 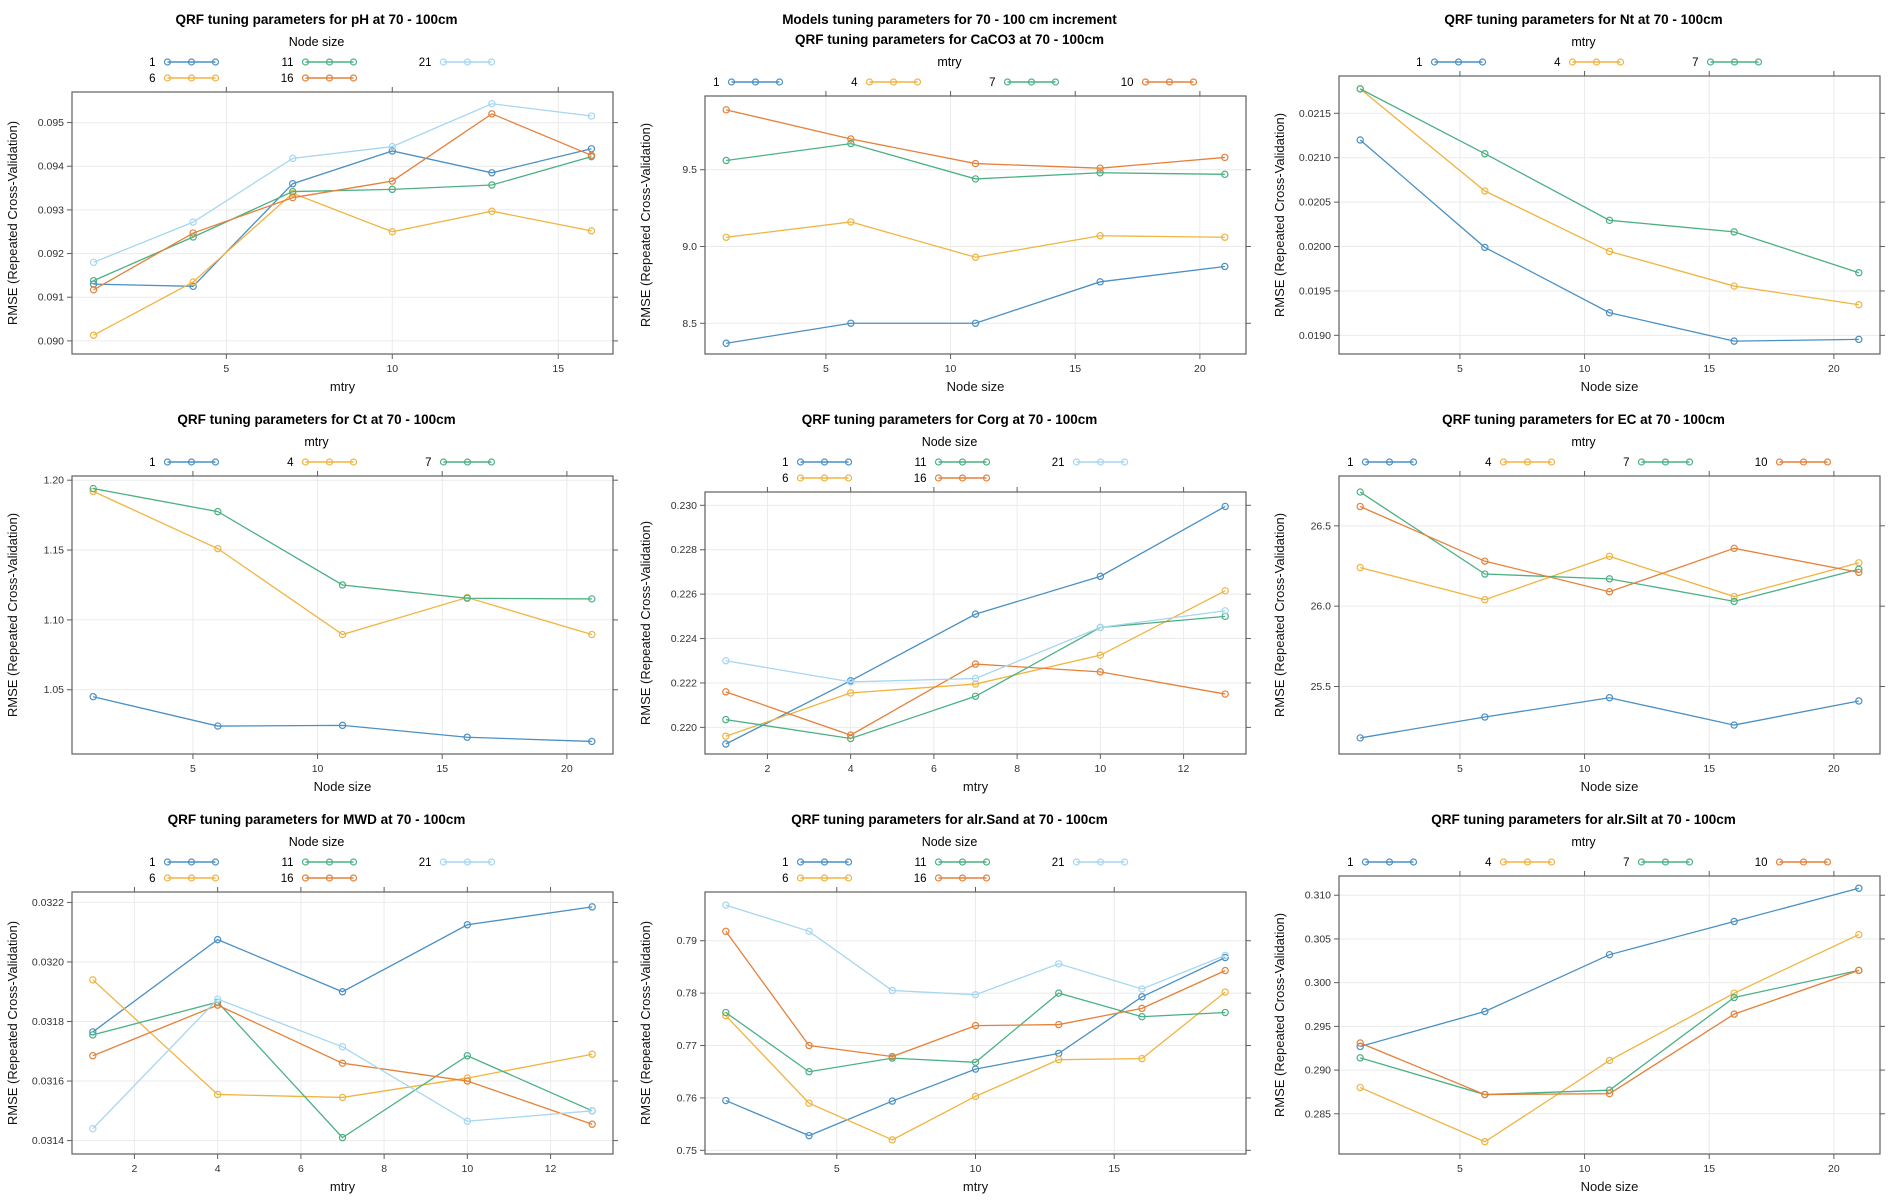 I want to click on y-tick-label: 0.222, so click(x=684, y=683).